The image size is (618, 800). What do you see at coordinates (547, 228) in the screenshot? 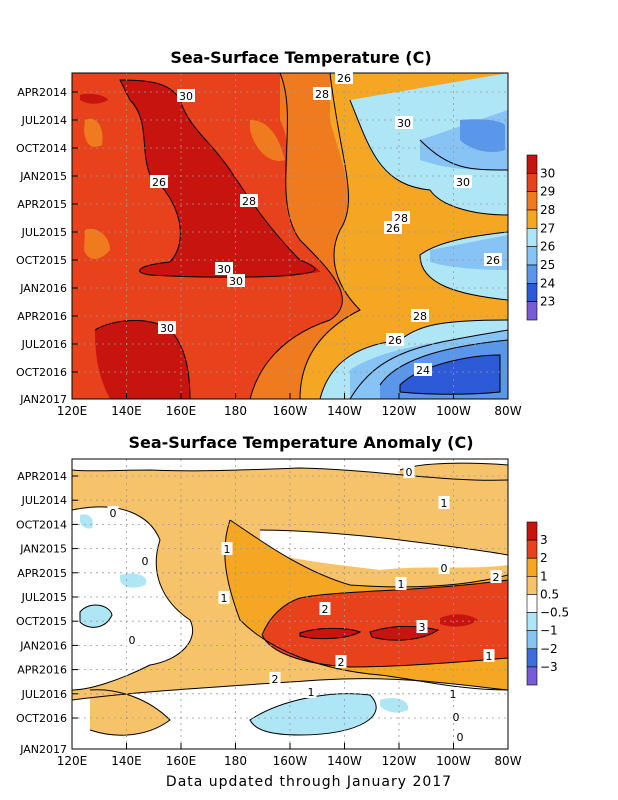
I see `colorbar-label: 27` at bounding box center [547, 228].